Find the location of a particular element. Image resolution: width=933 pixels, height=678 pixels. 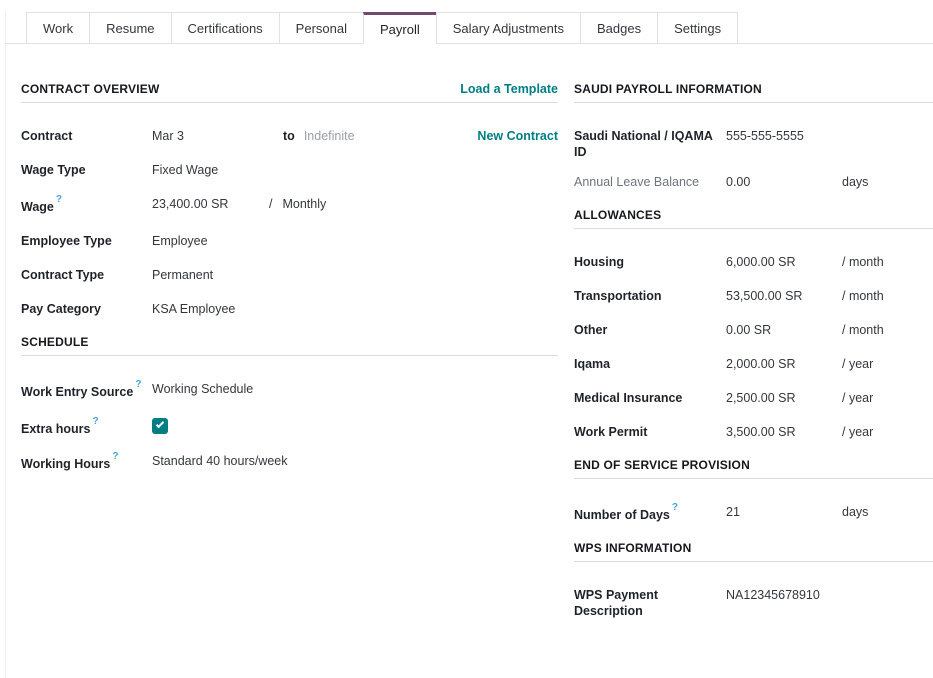

working-hours-label-text: Working Hours is located at coordinates (66, 464).